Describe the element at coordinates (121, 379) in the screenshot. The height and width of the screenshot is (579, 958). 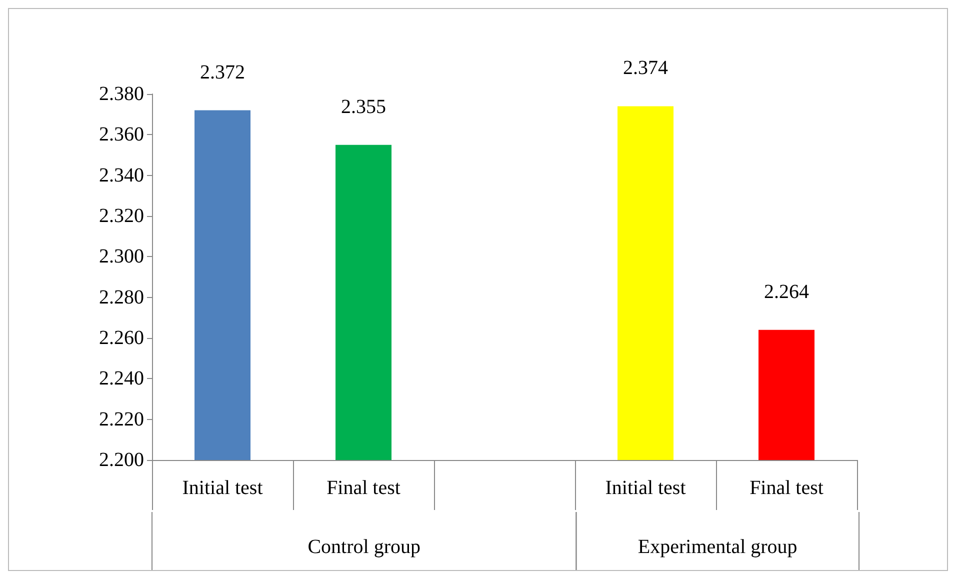
I see `y-tick-label: 2.240` at that location.